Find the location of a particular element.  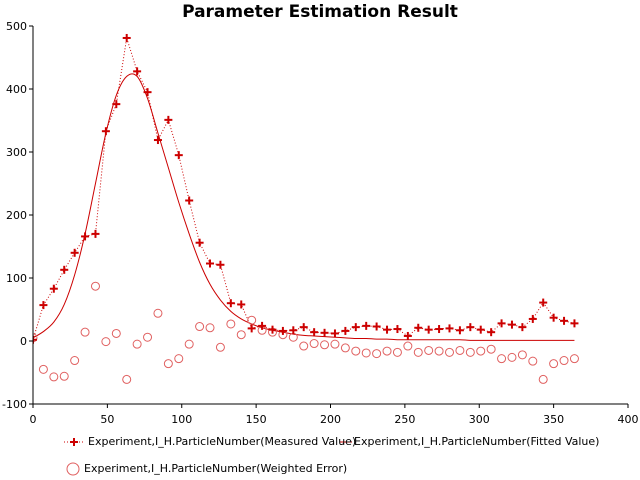

y-tick-label: 200 is located at coordinates (16, 215).